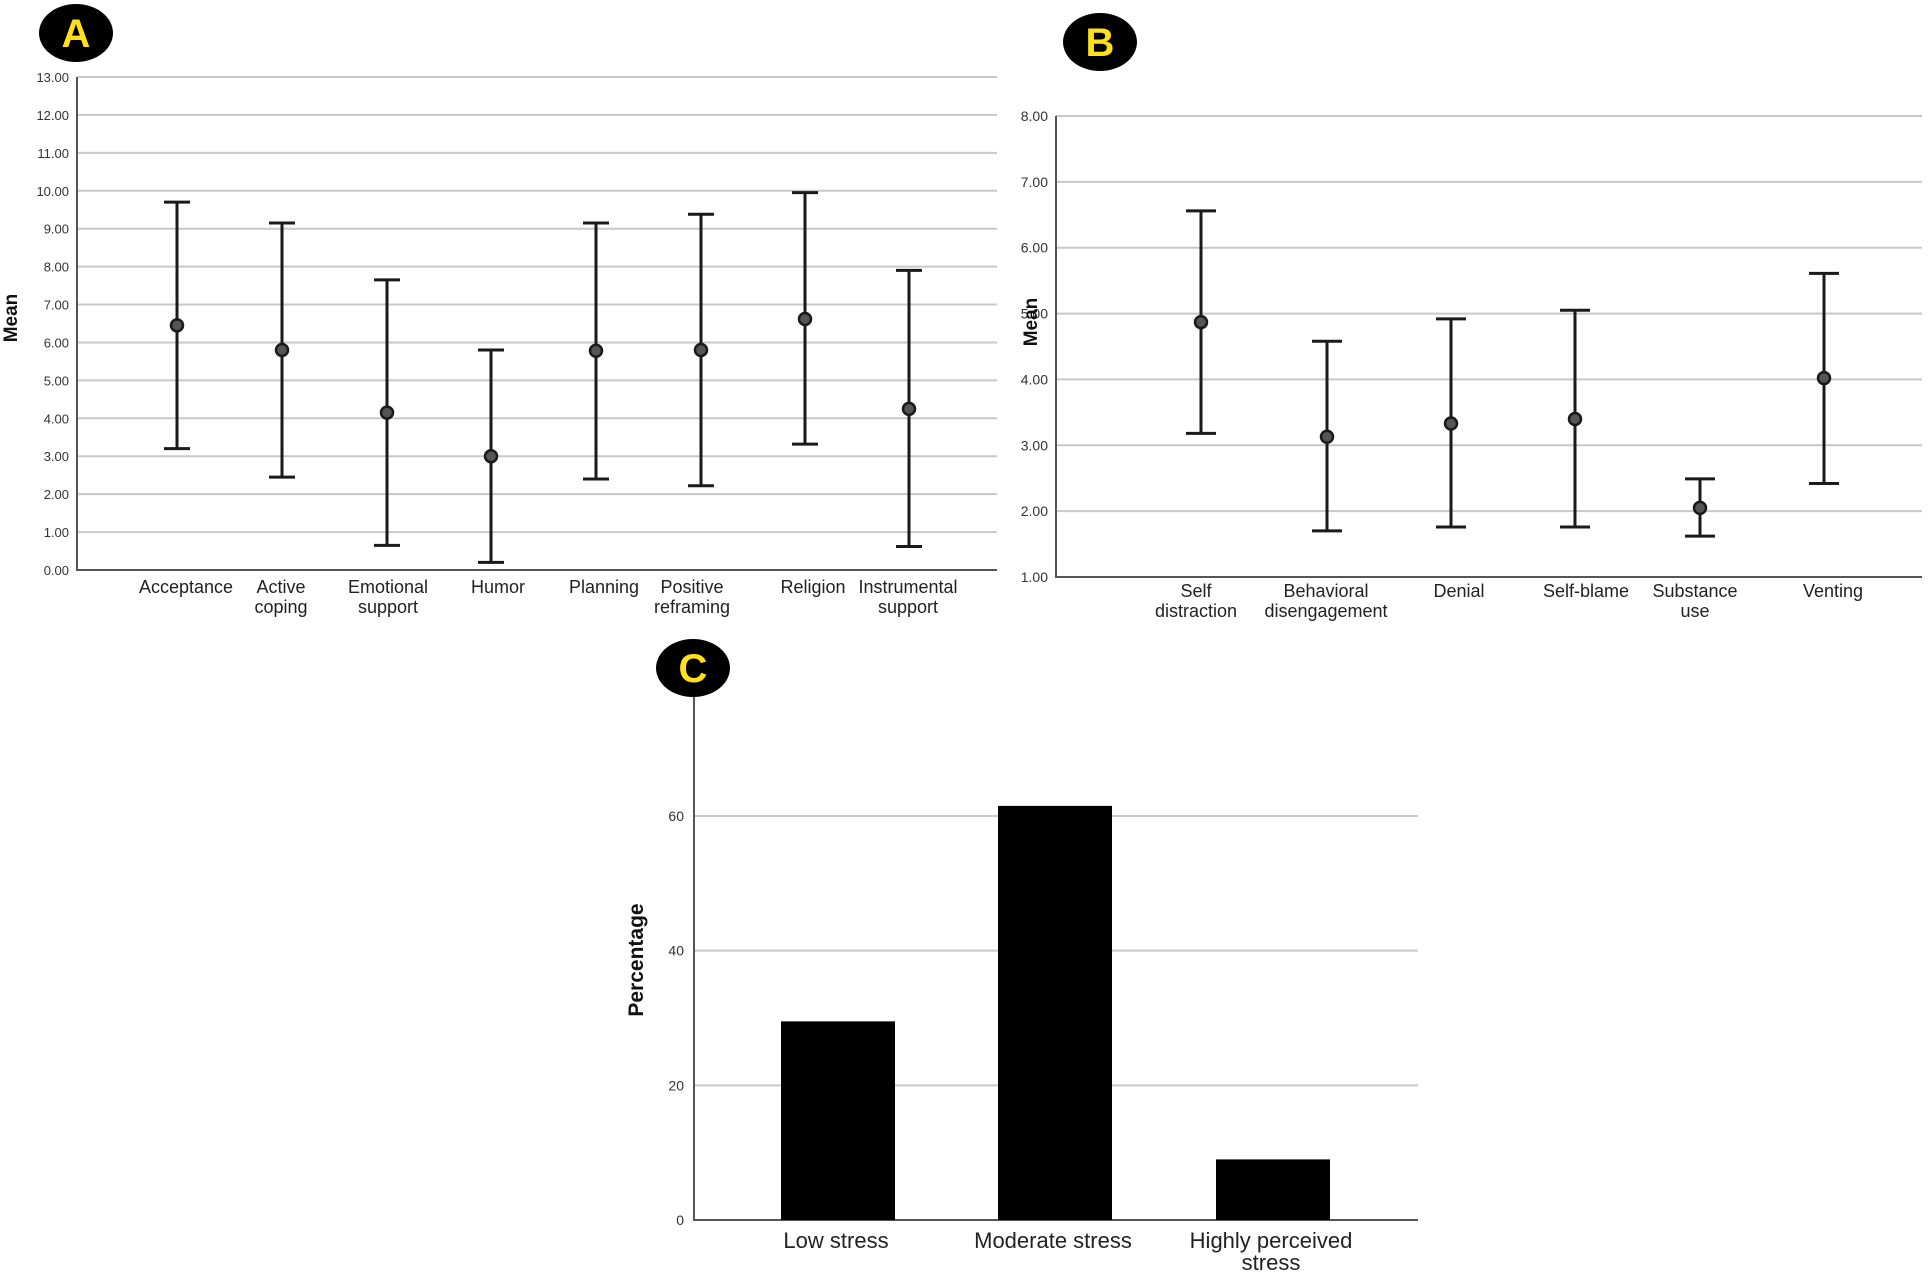 The image size is (1930, 1273). Describe the element at coordinates (53, 153) in the screenshot. I see `panel-a-y-tick-label: 11.00` at that location.